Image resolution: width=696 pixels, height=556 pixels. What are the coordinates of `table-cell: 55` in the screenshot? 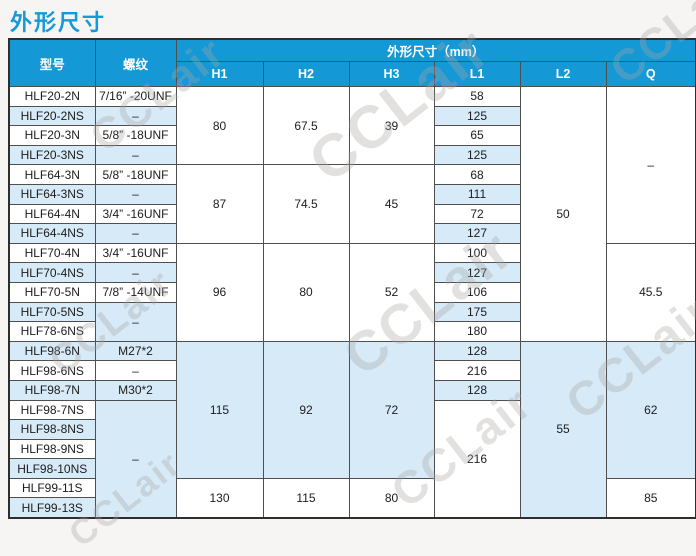 It's located at (563, 429).